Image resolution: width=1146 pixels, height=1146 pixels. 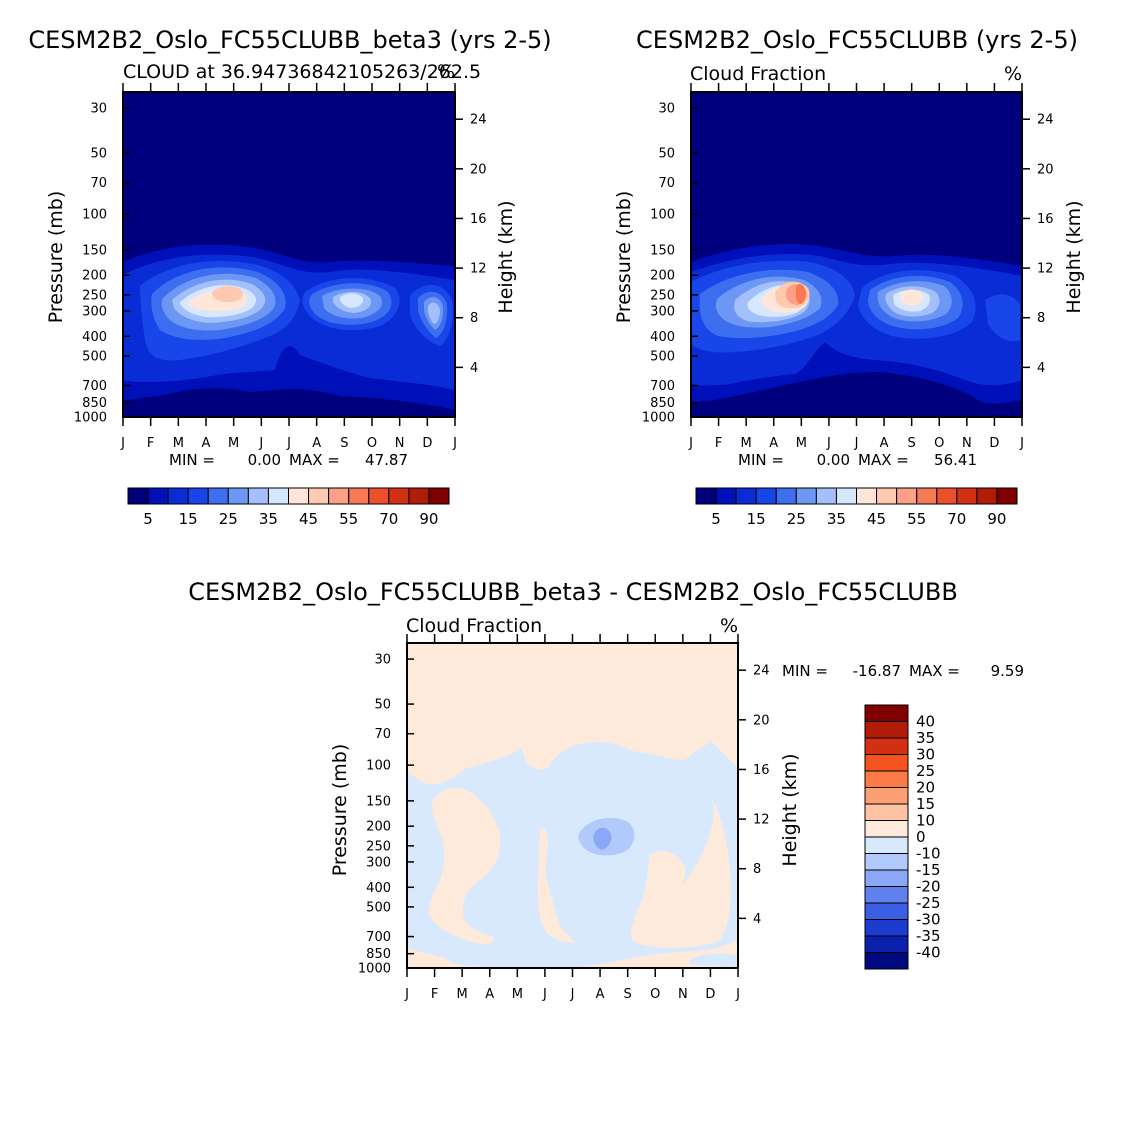 I want to click on colorbar-label: 15, so click(x=188, y=519).